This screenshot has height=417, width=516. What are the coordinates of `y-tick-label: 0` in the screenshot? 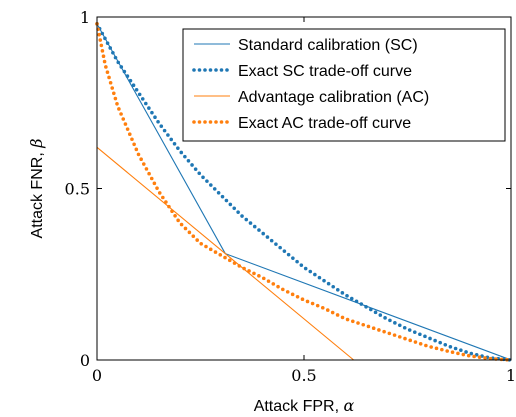 It's located at (85, 360).